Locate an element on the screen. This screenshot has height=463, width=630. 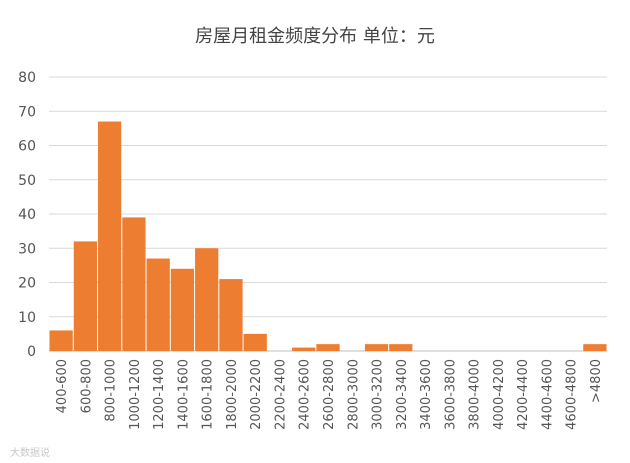
x-tick-label: 2200-2400 is located at coordinates (280, 394).